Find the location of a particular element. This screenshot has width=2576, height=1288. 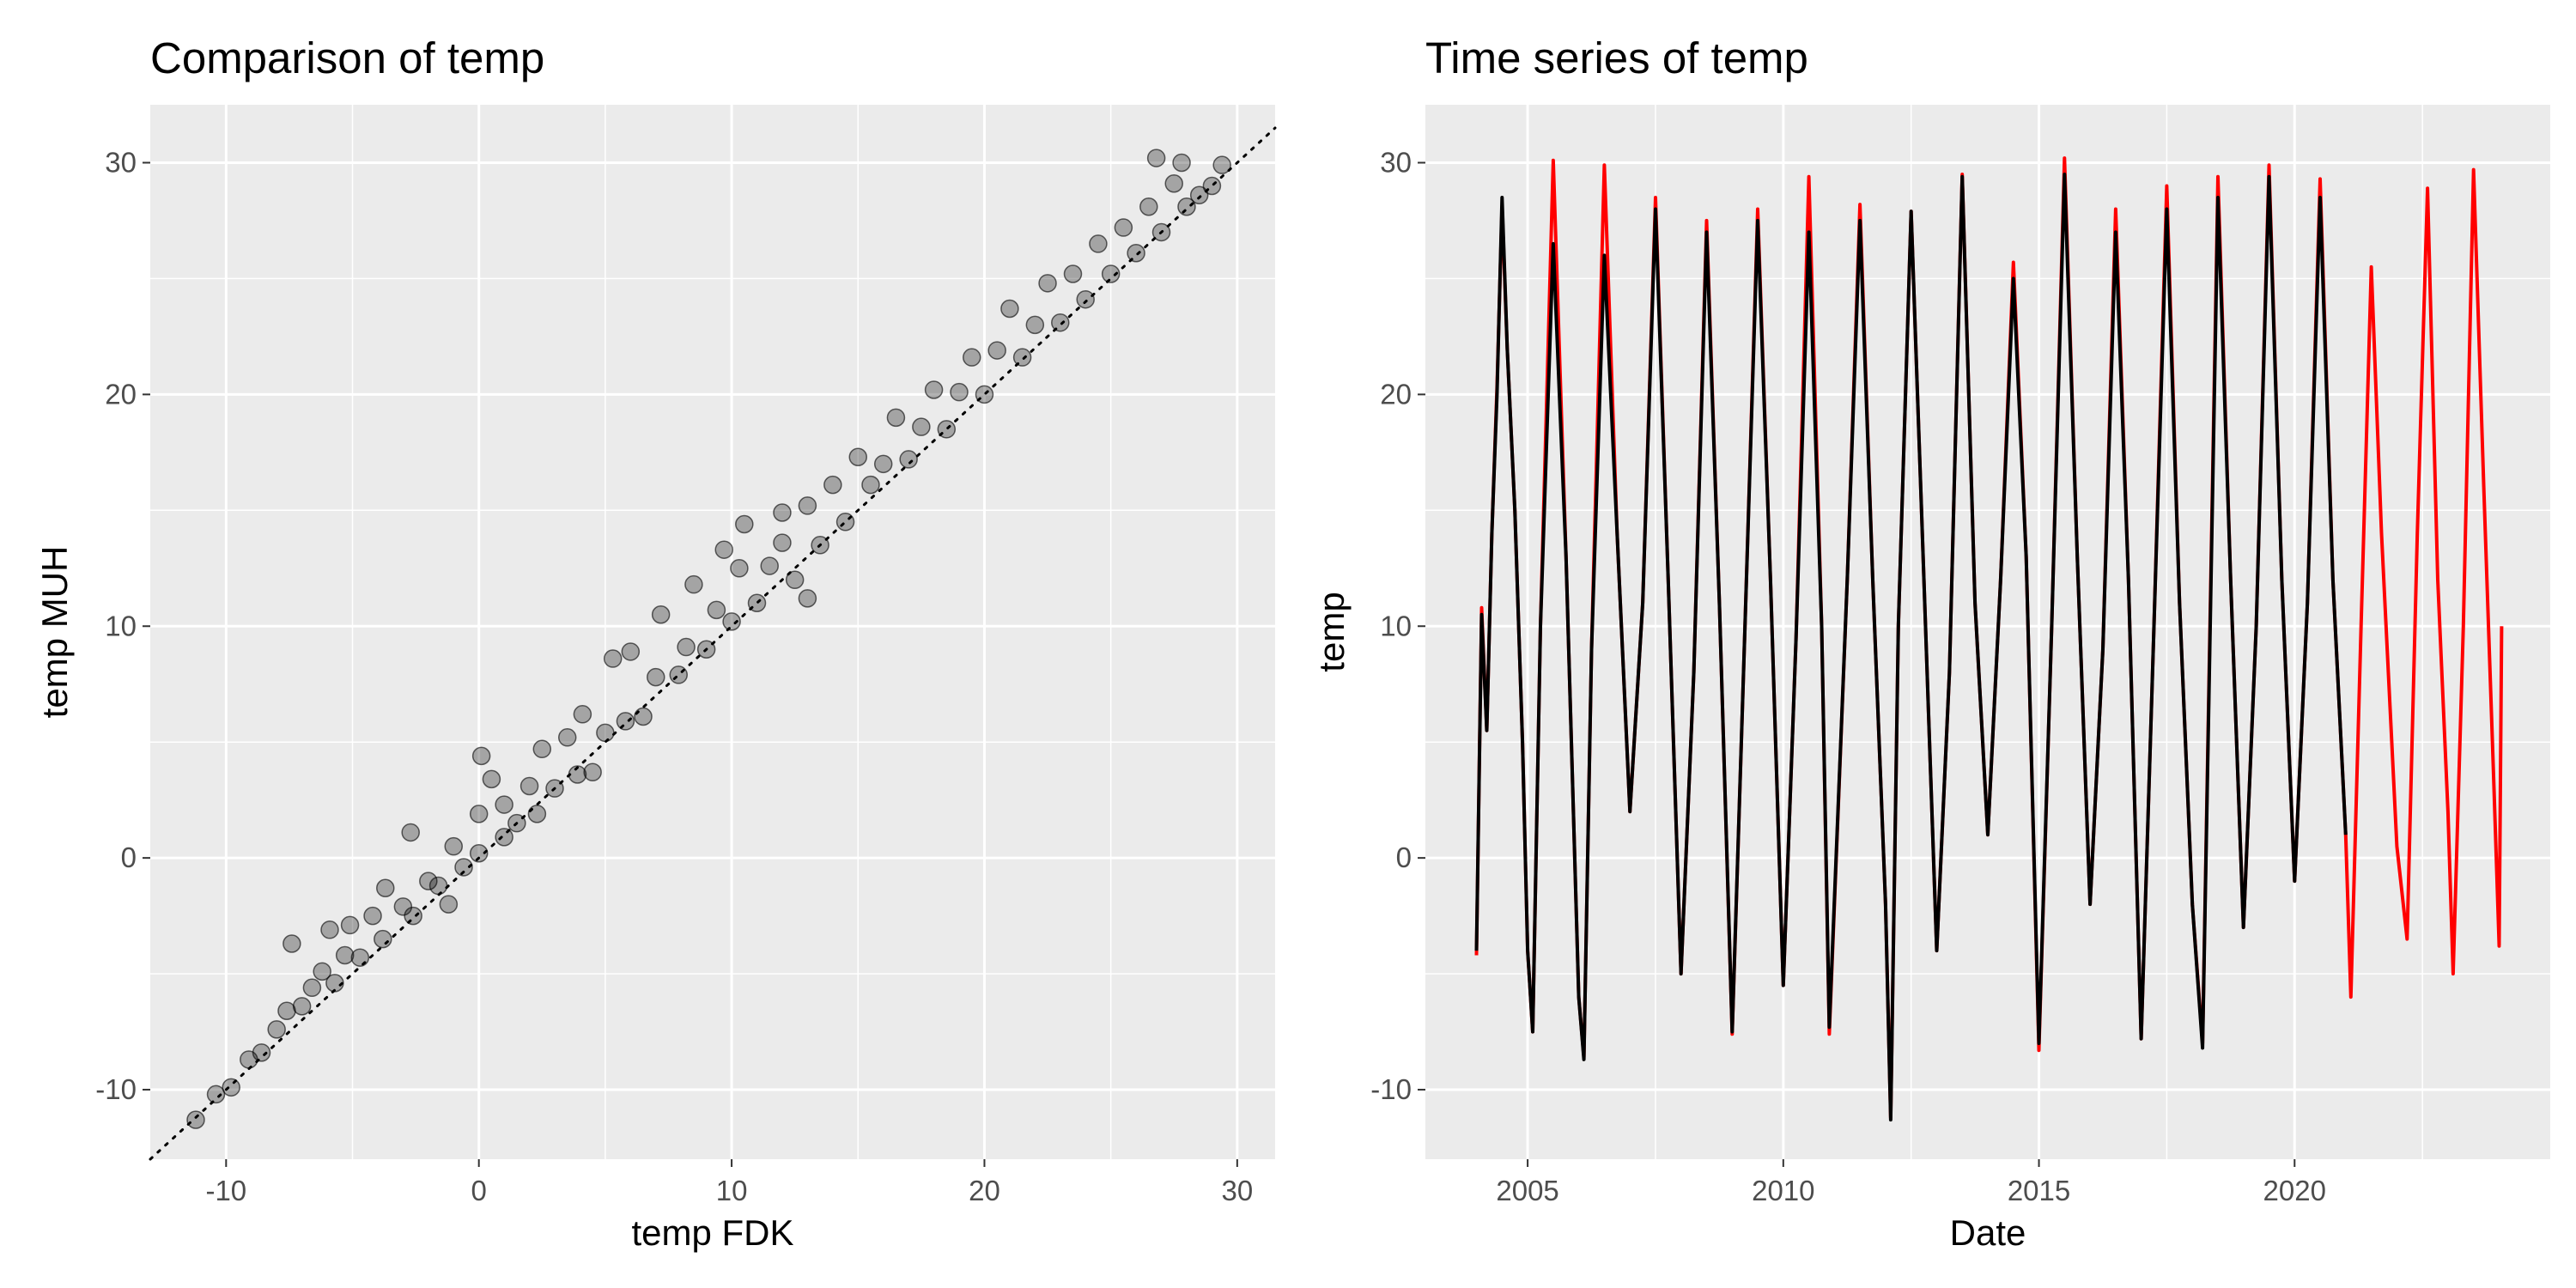

comparison-y-axis-title: temp MUH is located at coordinates (55, 632).